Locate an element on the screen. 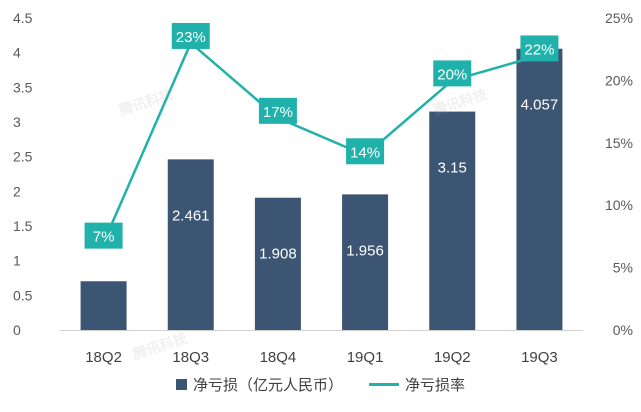 The height and width of the screenshot is (412, 641). left-axis-tick-label: 0 is located at coordinates (17, 330).